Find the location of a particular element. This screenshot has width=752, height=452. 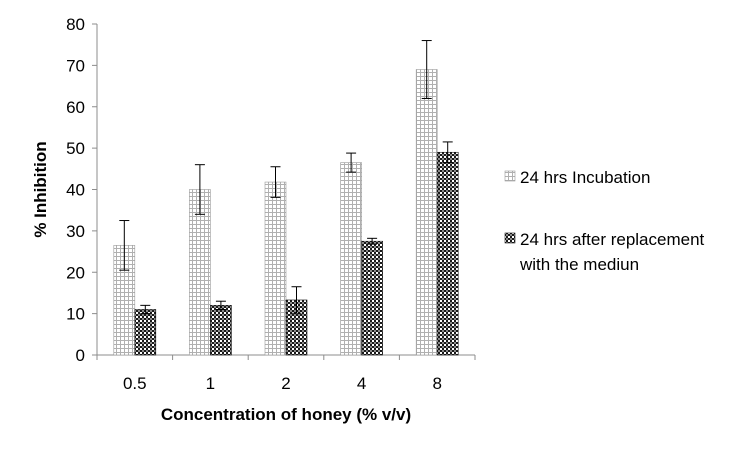

y-tick-label: 50 is located at coordinates (75, 148).